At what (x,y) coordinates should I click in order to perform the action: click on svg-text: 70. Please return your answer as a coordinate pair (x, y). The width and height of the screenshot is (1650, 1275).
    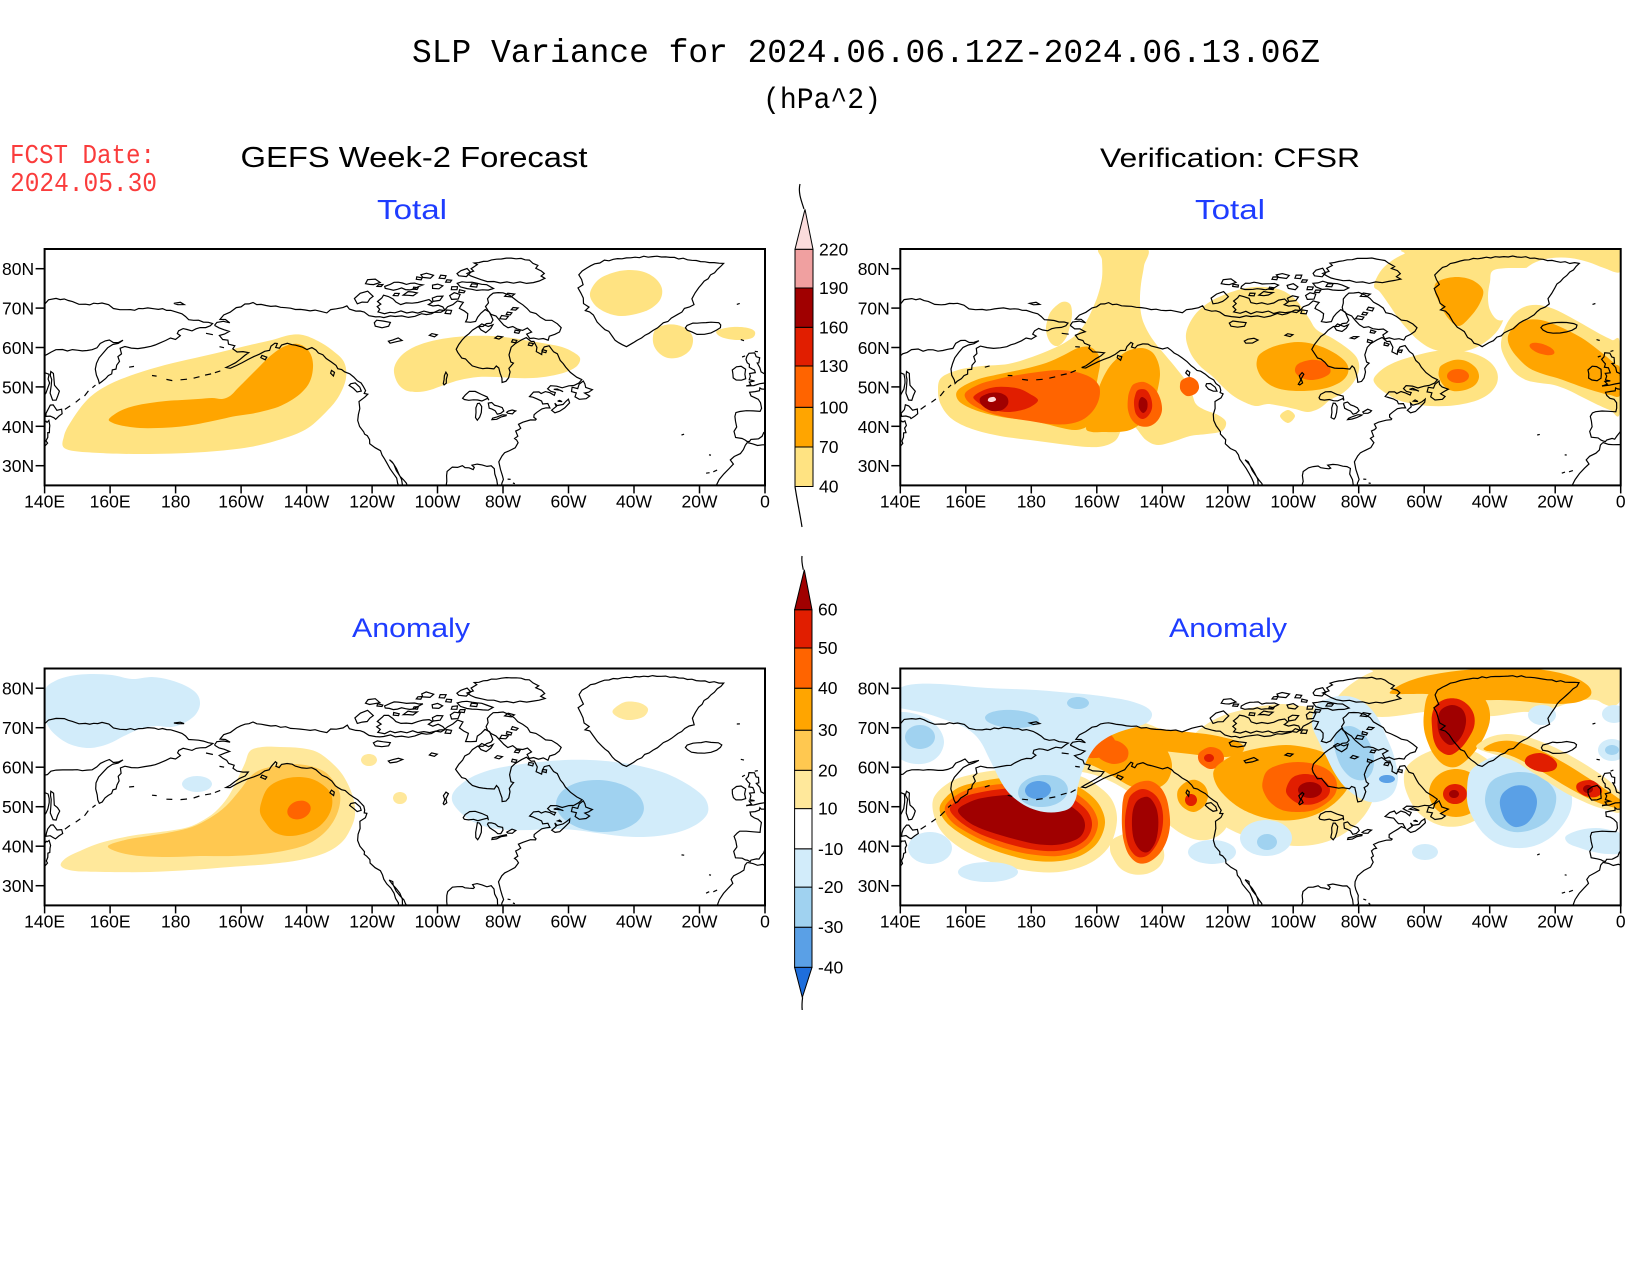
    Looking at the image, I should click on (829, 447).